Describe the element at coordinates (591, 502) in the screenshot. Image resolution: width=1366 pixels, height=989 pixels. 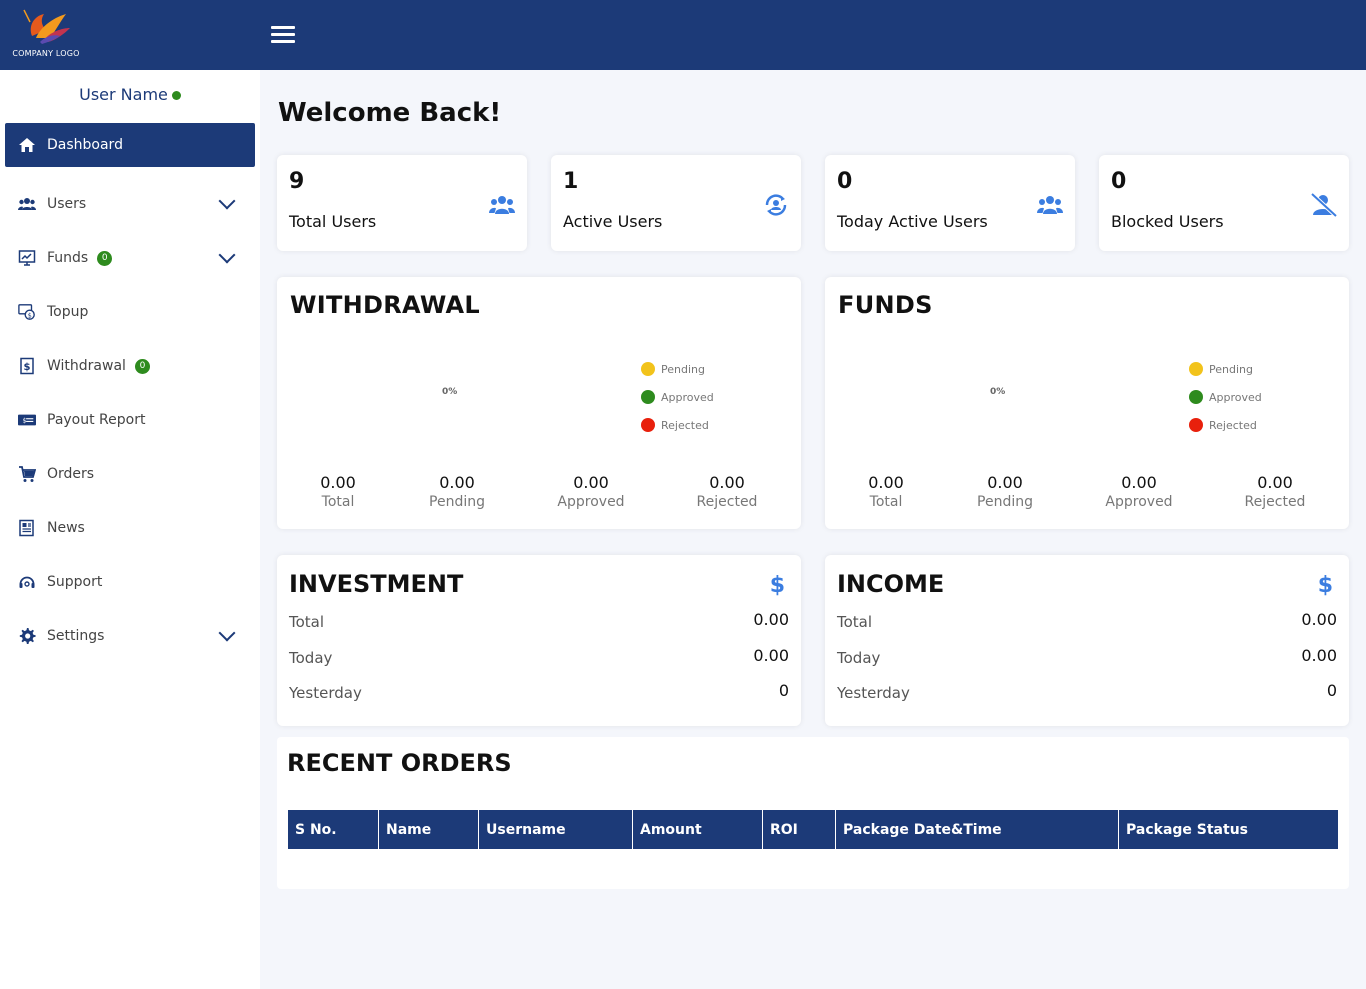
I see `summary-label: Approved` at that location.